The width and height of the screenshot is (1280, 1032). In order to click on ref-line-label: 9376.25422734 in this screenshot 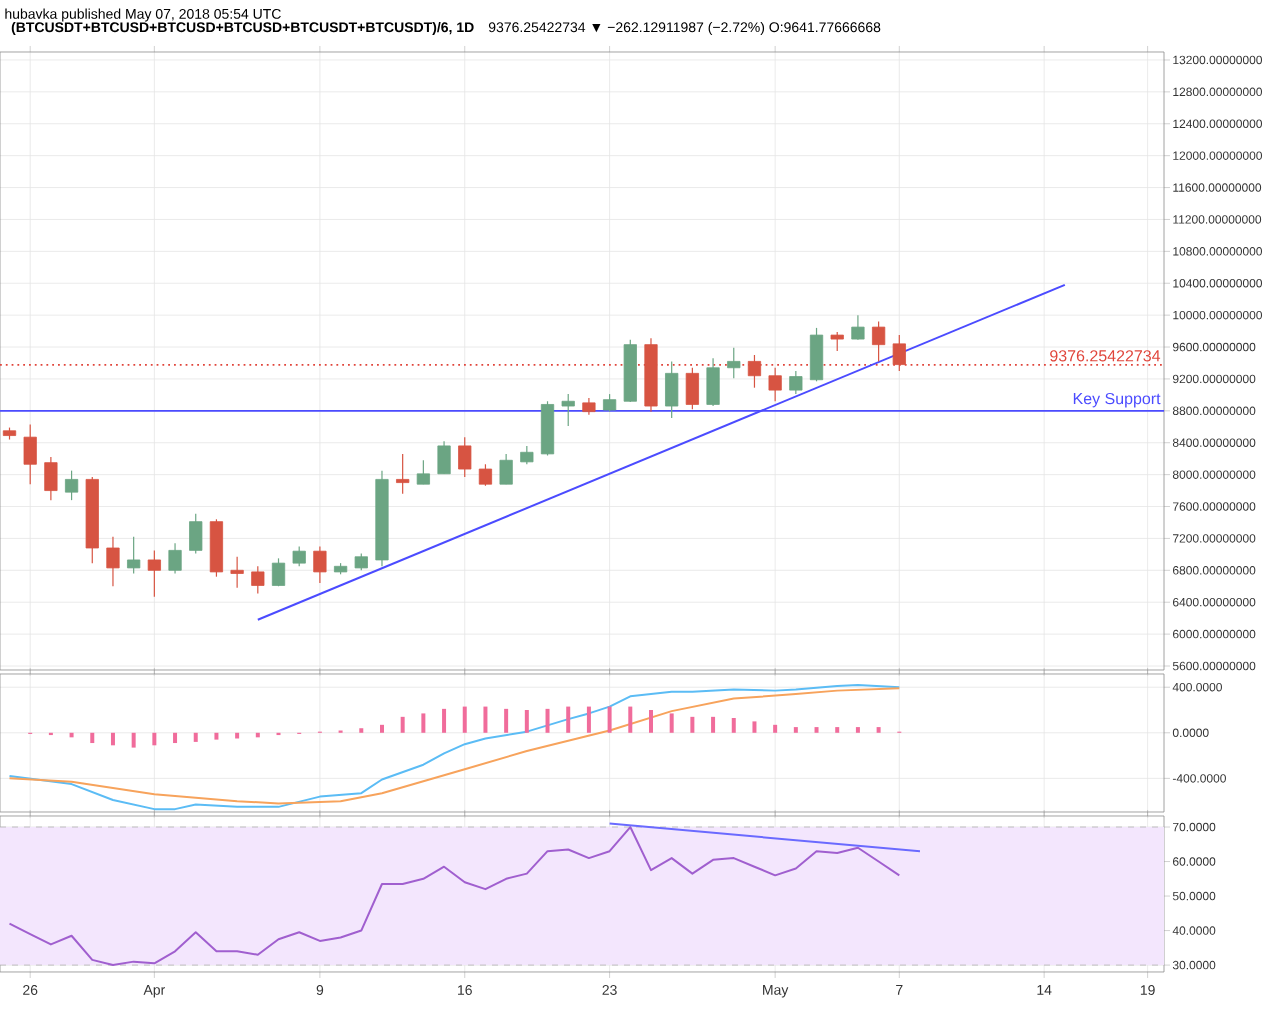, I will do `click(1105, 356)`.